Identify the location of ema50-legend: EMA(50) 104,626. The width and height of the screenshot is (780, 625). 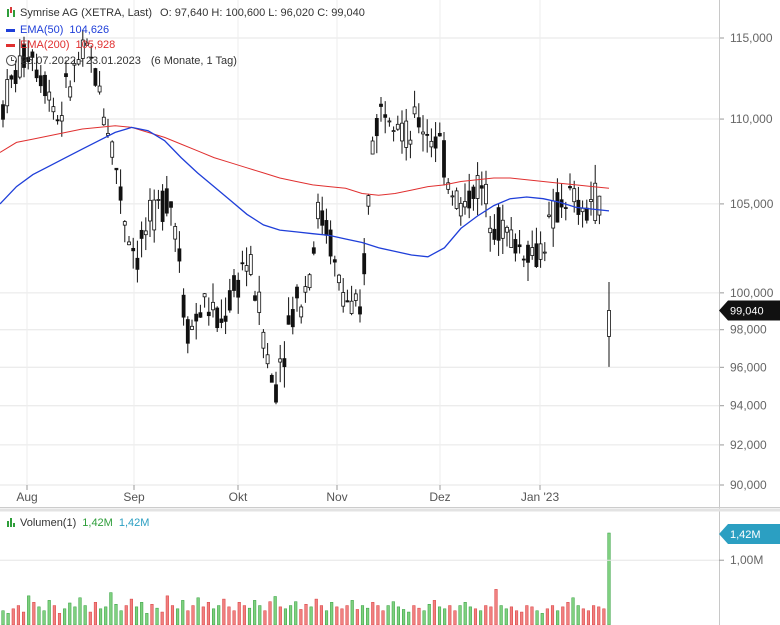
(57, 30).